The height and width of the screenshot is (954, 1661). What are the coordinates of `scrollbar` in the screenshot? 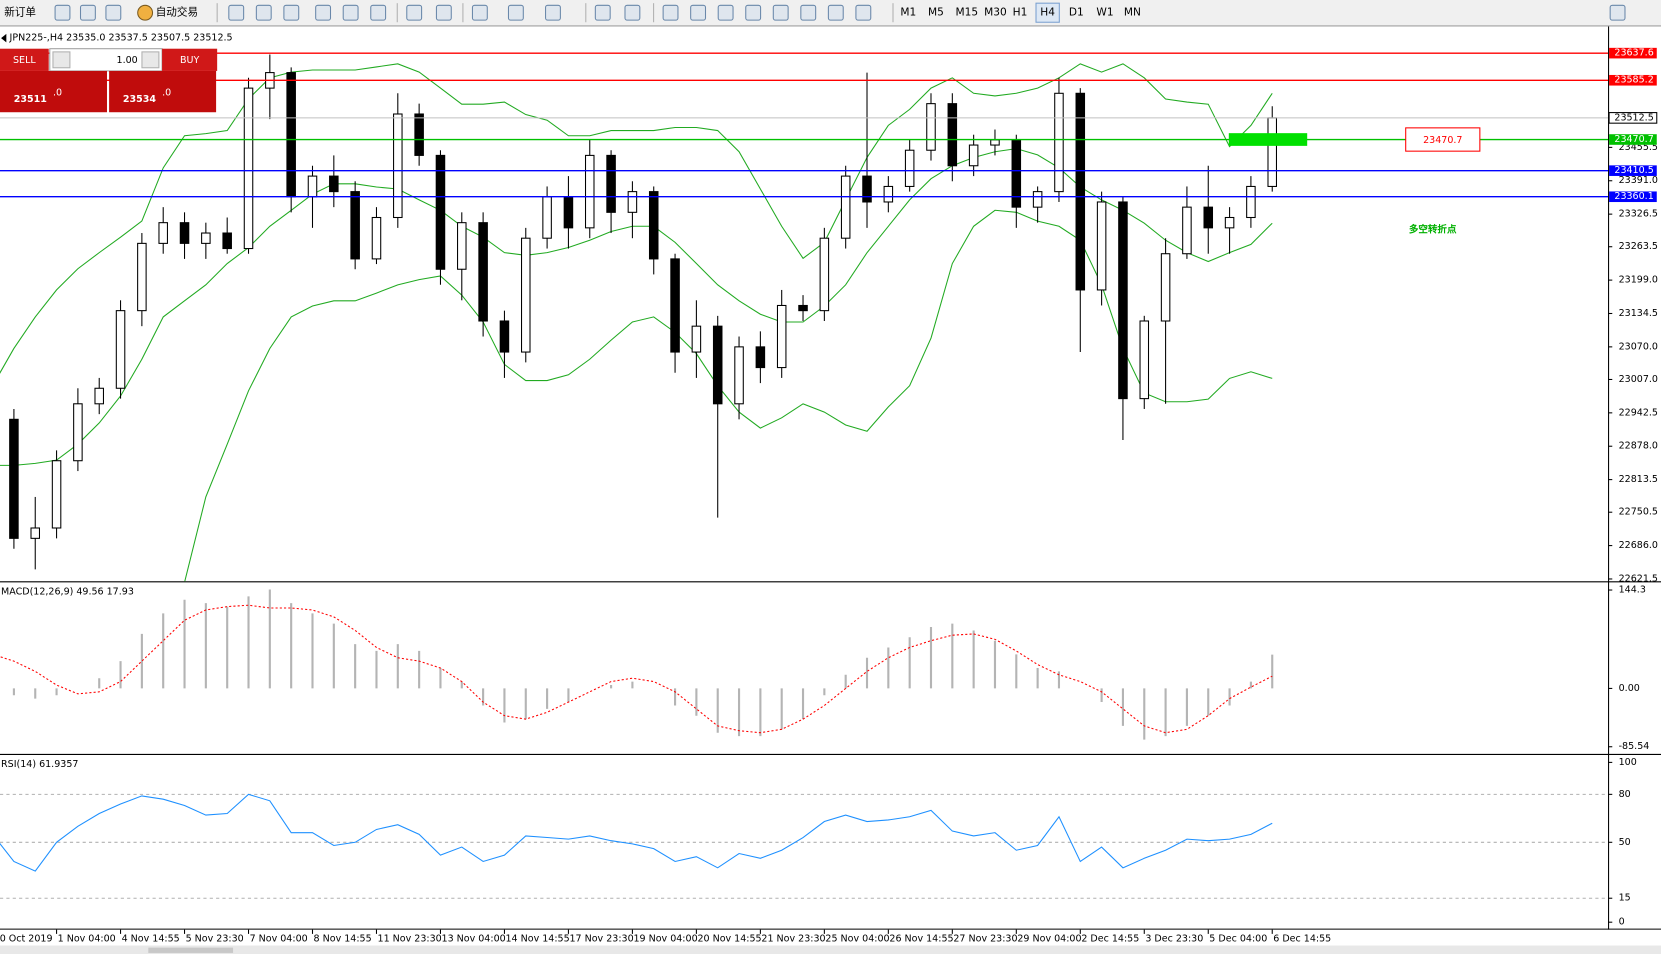 It's located at (830, 949).